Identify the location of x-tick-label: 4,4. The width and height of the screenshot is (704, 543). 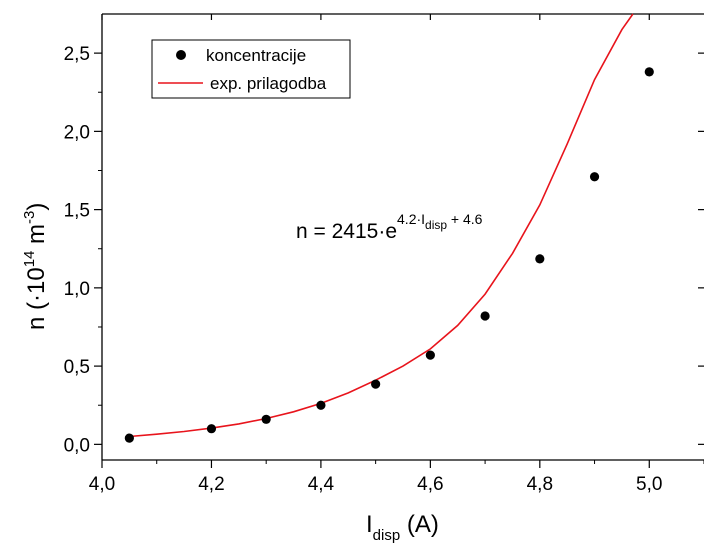
(321, 484).